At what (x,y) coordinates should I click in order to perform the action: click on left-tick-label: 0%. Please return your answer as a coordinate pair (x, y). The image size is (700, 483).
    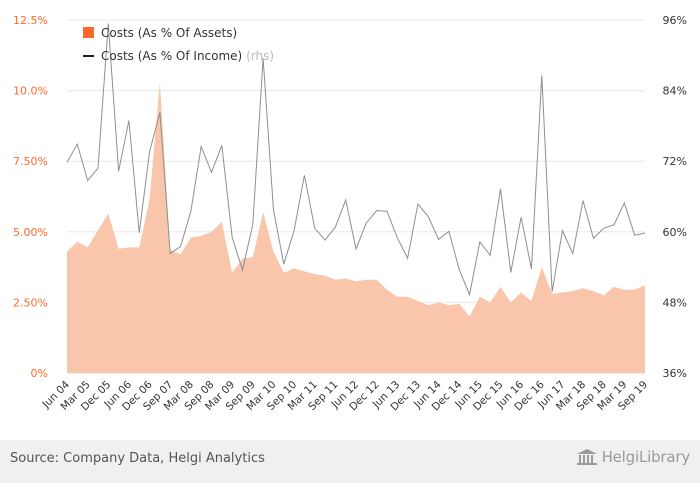
    Looking at the image, I should click on (39, 373).